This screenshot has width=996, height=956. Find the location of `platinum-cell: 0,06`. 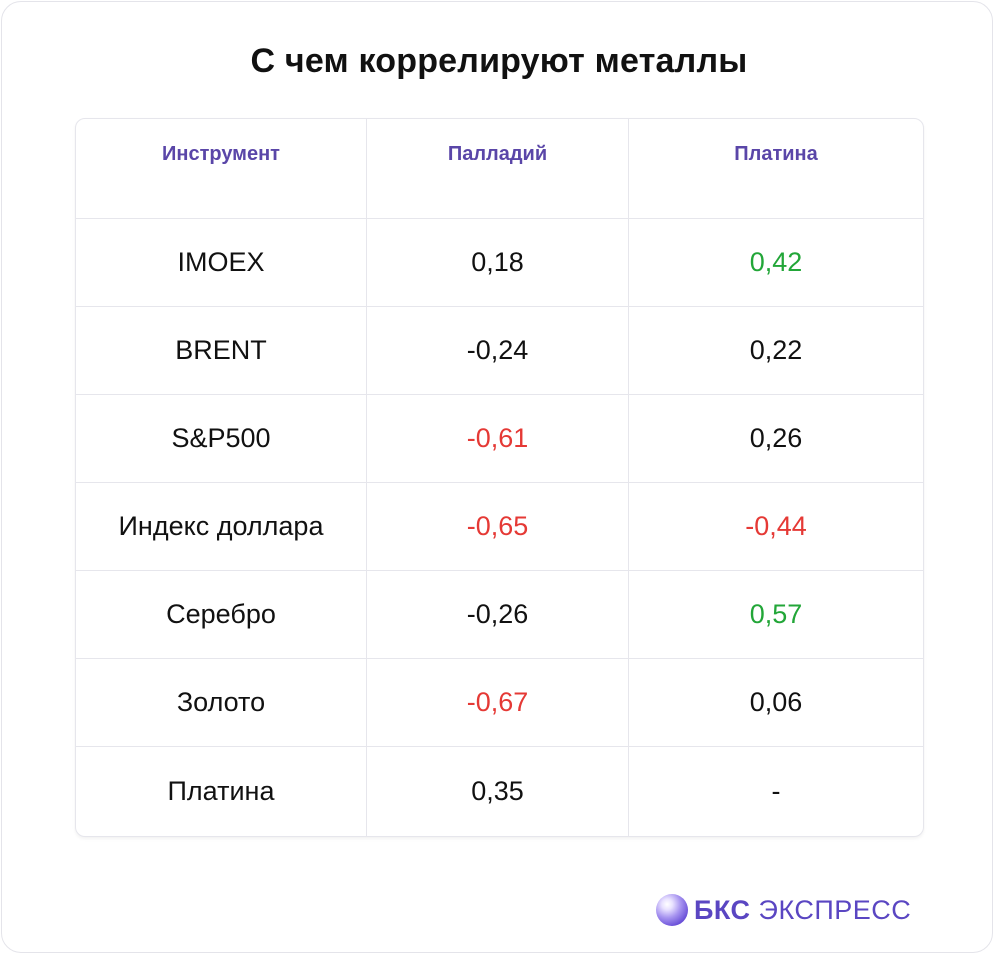

platinum-cell: 0,06 is located at coordinates (776, 702).